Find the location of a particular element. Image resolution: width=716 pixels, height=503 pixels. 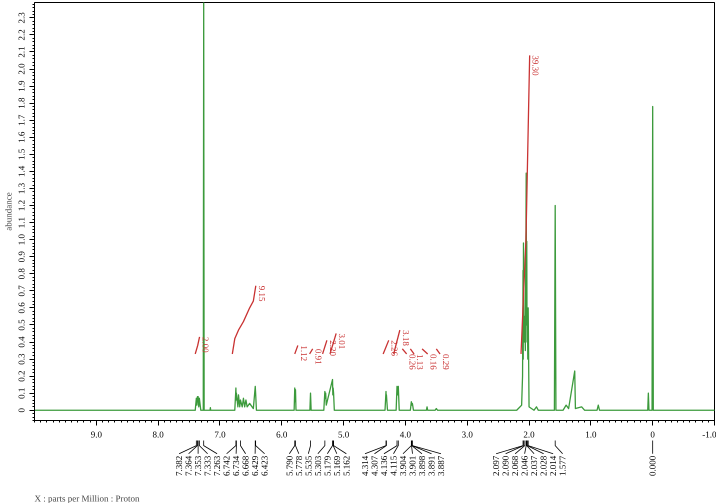

y-tick-label: 1.9 is located at coordinates (21, 86).